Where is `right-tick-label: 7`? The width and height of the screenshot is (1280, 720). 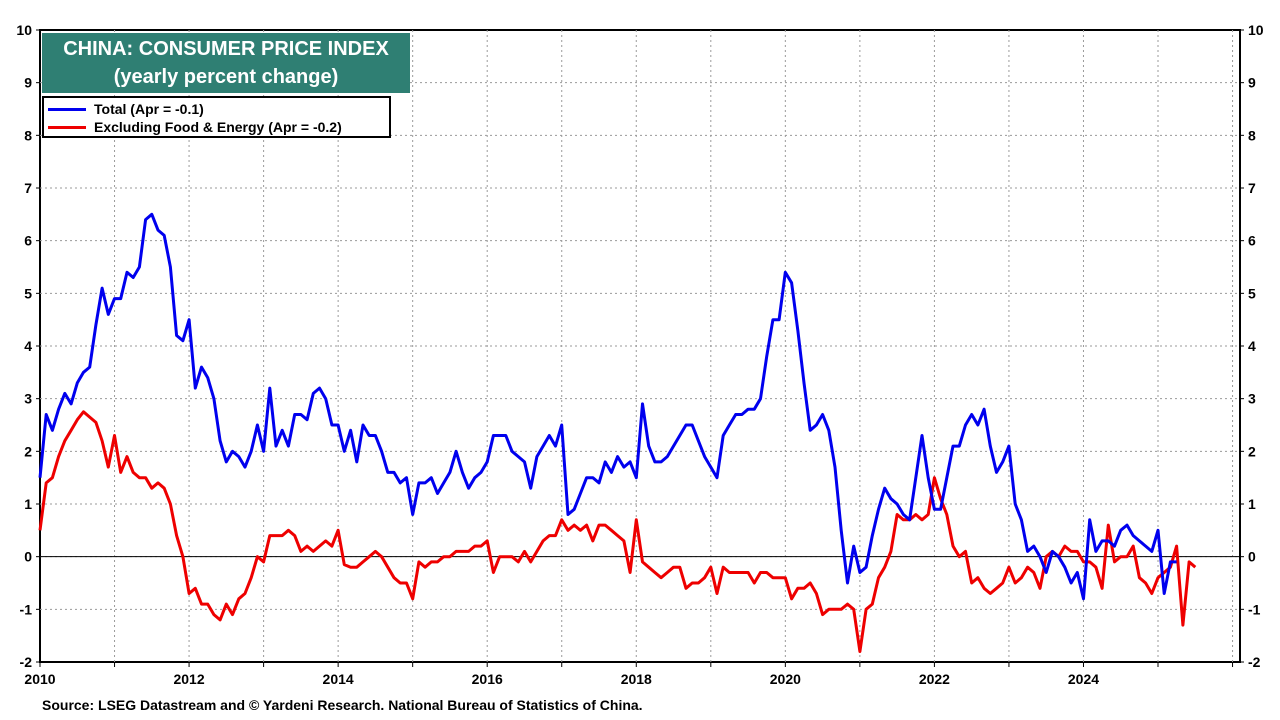
right-tick-label: 7 is located at coordinates (1252, 188).